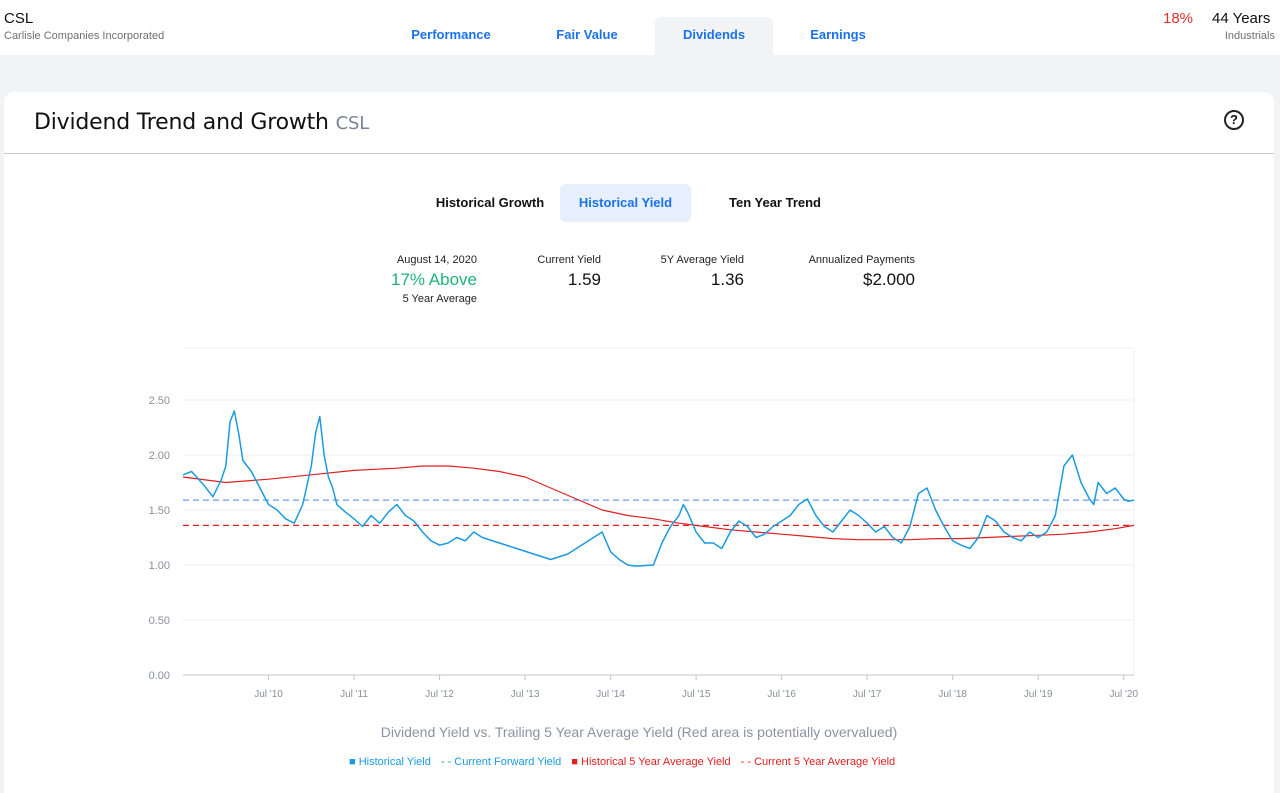 The image size is (1280, 793). I want to click on x-tick-label: Jul '19, so click(1038, 694).